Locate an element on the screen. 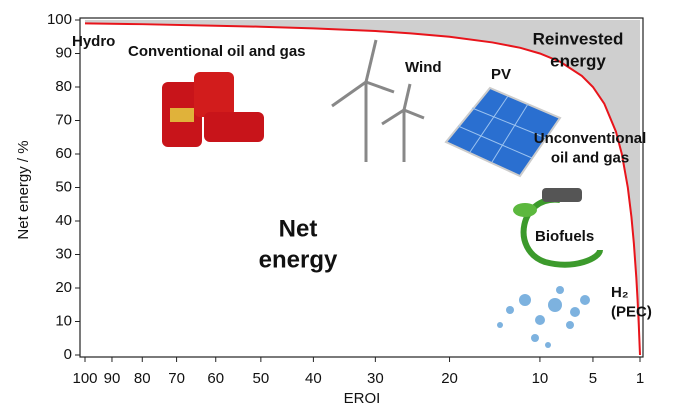 The width and height of the screenshot is (673, 408). y-tick-label: 90 is located at coordinates (63, 52).